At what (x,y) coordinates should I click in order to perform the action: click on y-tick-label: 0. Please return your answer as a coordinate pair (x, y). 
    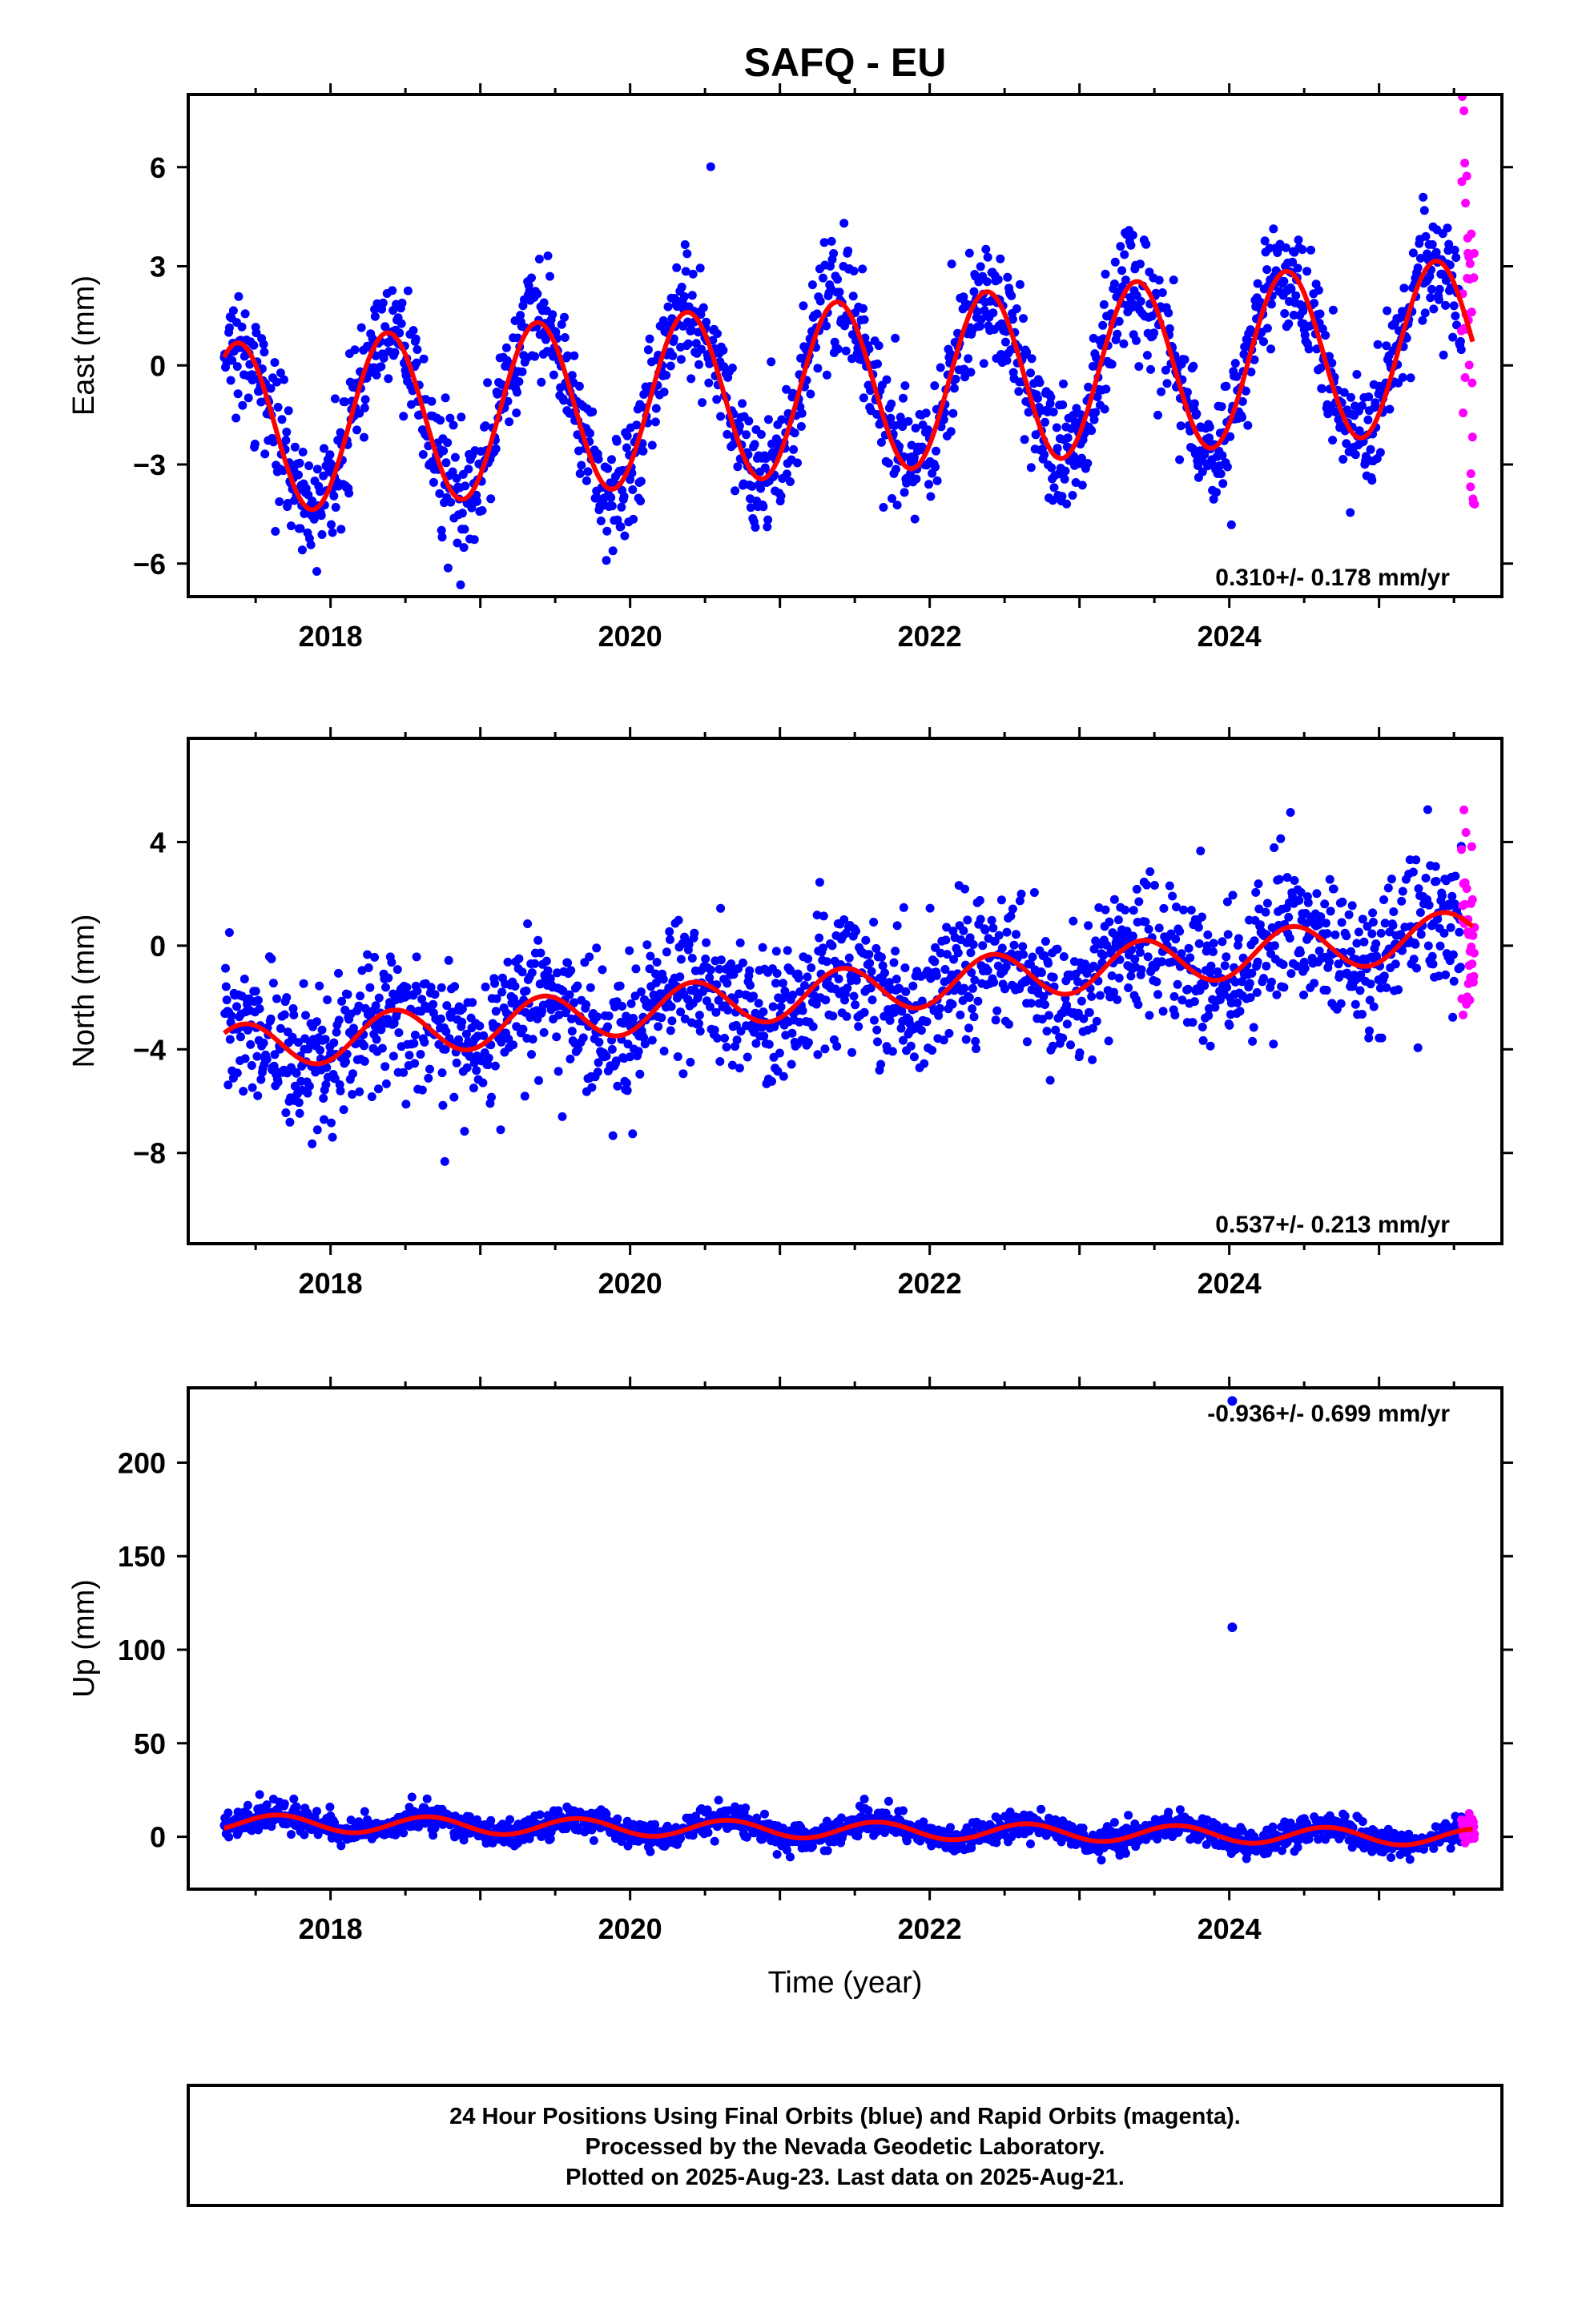
    Looking at the image, I should click on (158, 947).